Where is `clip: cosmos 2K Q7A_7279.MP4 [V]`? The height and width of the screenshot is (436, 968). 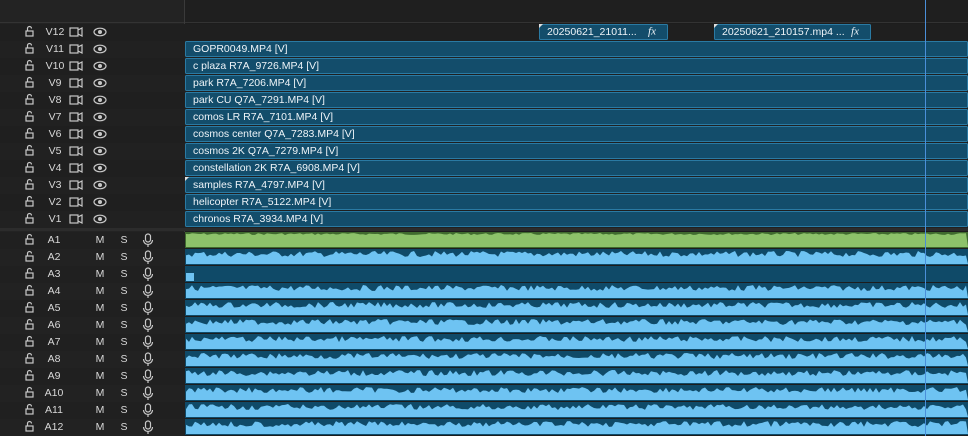
clip: cosmos 2K Q7A_7279.MP4 [V] is located at coordinates (576, 151).